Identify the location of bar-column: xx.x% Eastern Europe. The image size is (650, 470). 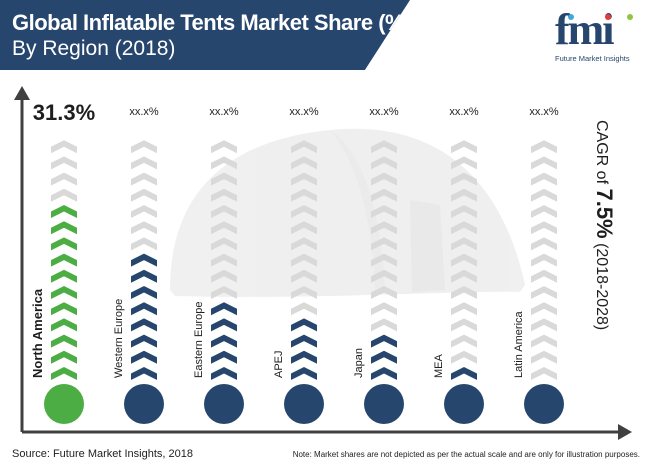
(218, 265).